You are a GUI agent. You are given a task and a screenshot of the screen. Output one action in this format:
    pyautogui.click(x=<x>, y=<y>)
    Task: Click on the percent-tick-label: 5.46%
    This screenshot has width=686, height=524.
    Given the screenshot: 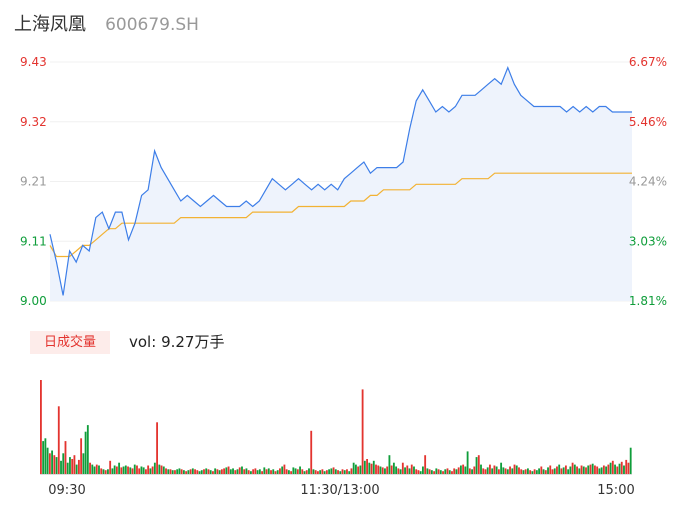 What is the action you would take?
    pyautogui.click(x=648, y=122)
    